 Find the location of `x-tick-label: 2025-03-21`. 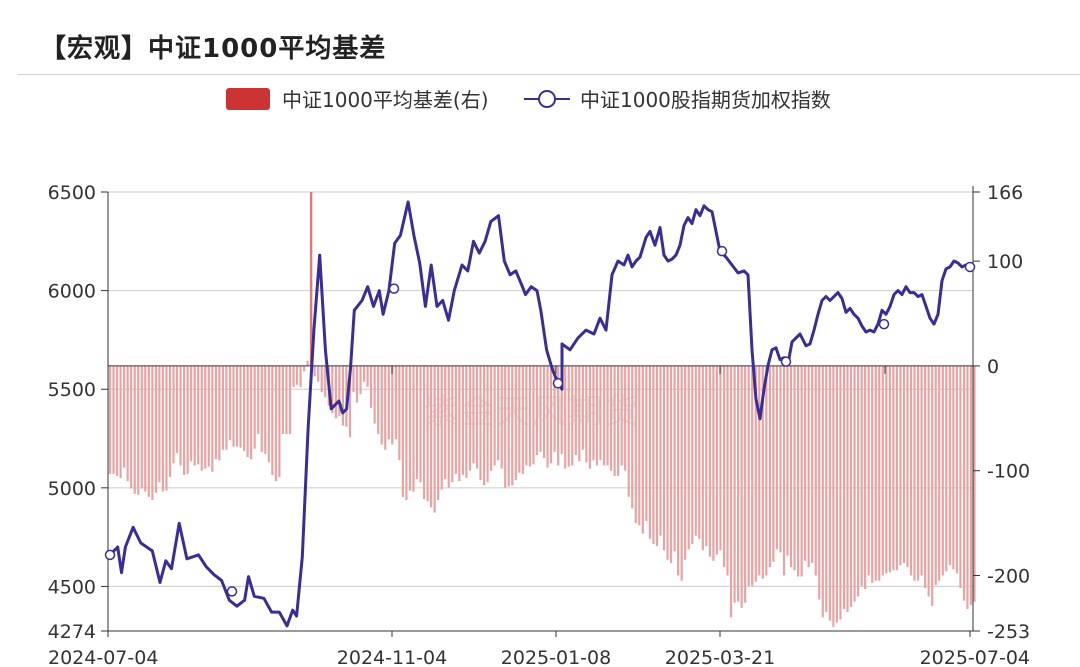

x-tick-label: 2025-03-21 is located at coordinates (720, 657).